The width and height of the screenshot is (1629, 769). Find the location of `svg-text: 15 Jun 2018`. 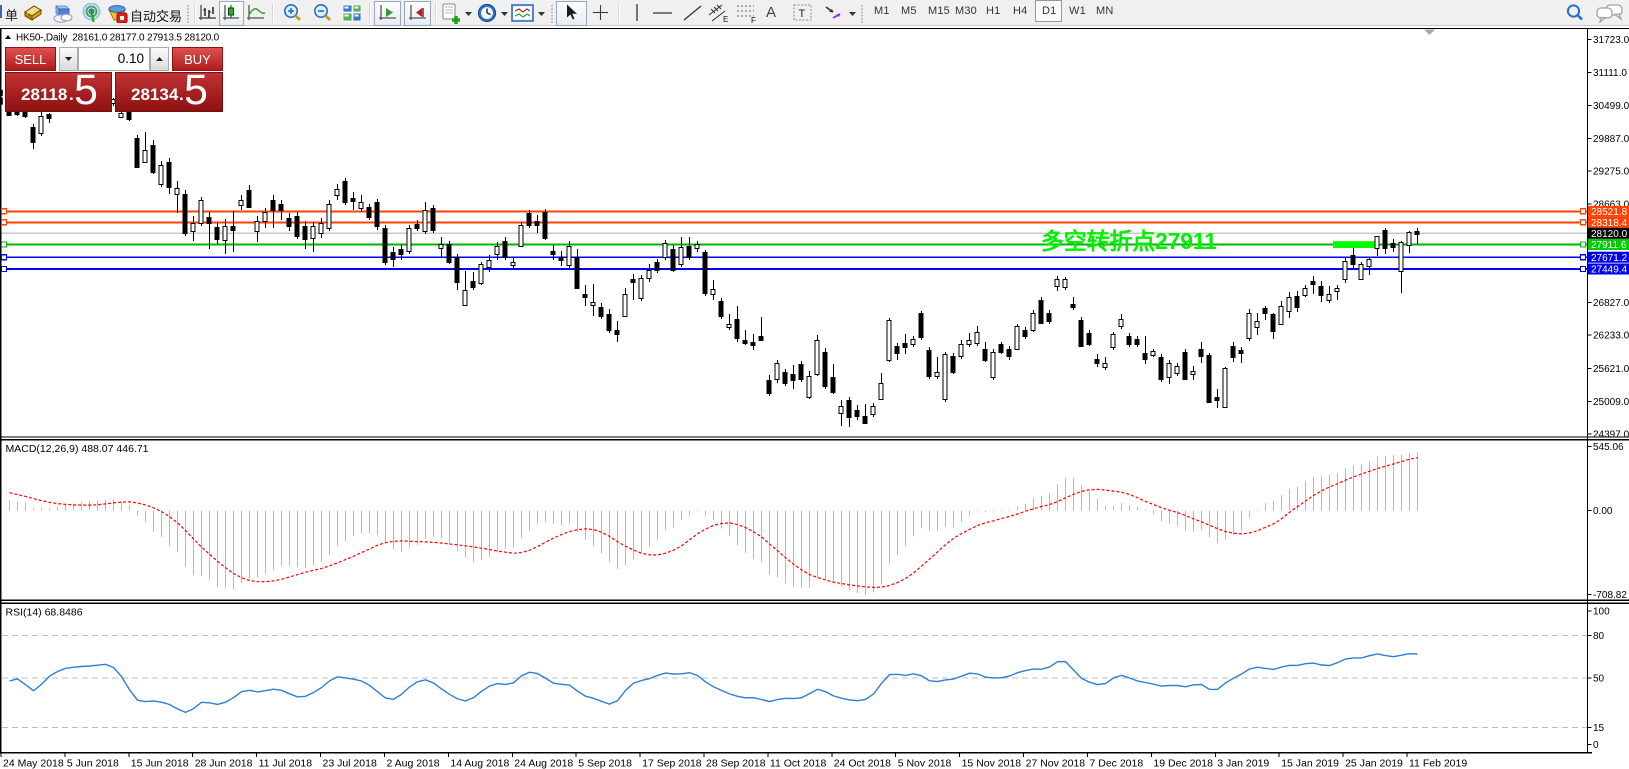

svg-text: 15 Jun 2018 is located at coordinates (160, 763).